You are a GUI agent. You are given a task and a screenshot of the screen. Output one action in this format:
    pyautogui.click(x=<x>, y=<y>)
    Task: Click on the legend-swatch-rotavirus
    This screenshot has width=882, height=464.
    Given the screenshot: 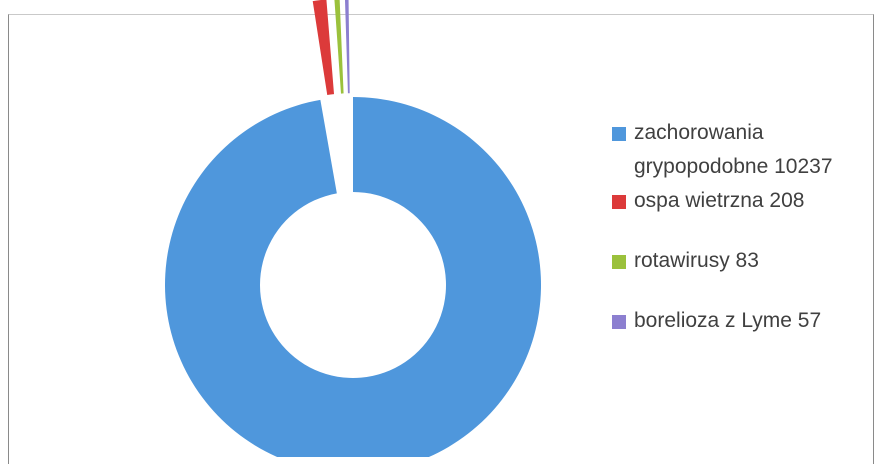 What is the action you would take?
    pyautogui.click(x=619, y=262)
    